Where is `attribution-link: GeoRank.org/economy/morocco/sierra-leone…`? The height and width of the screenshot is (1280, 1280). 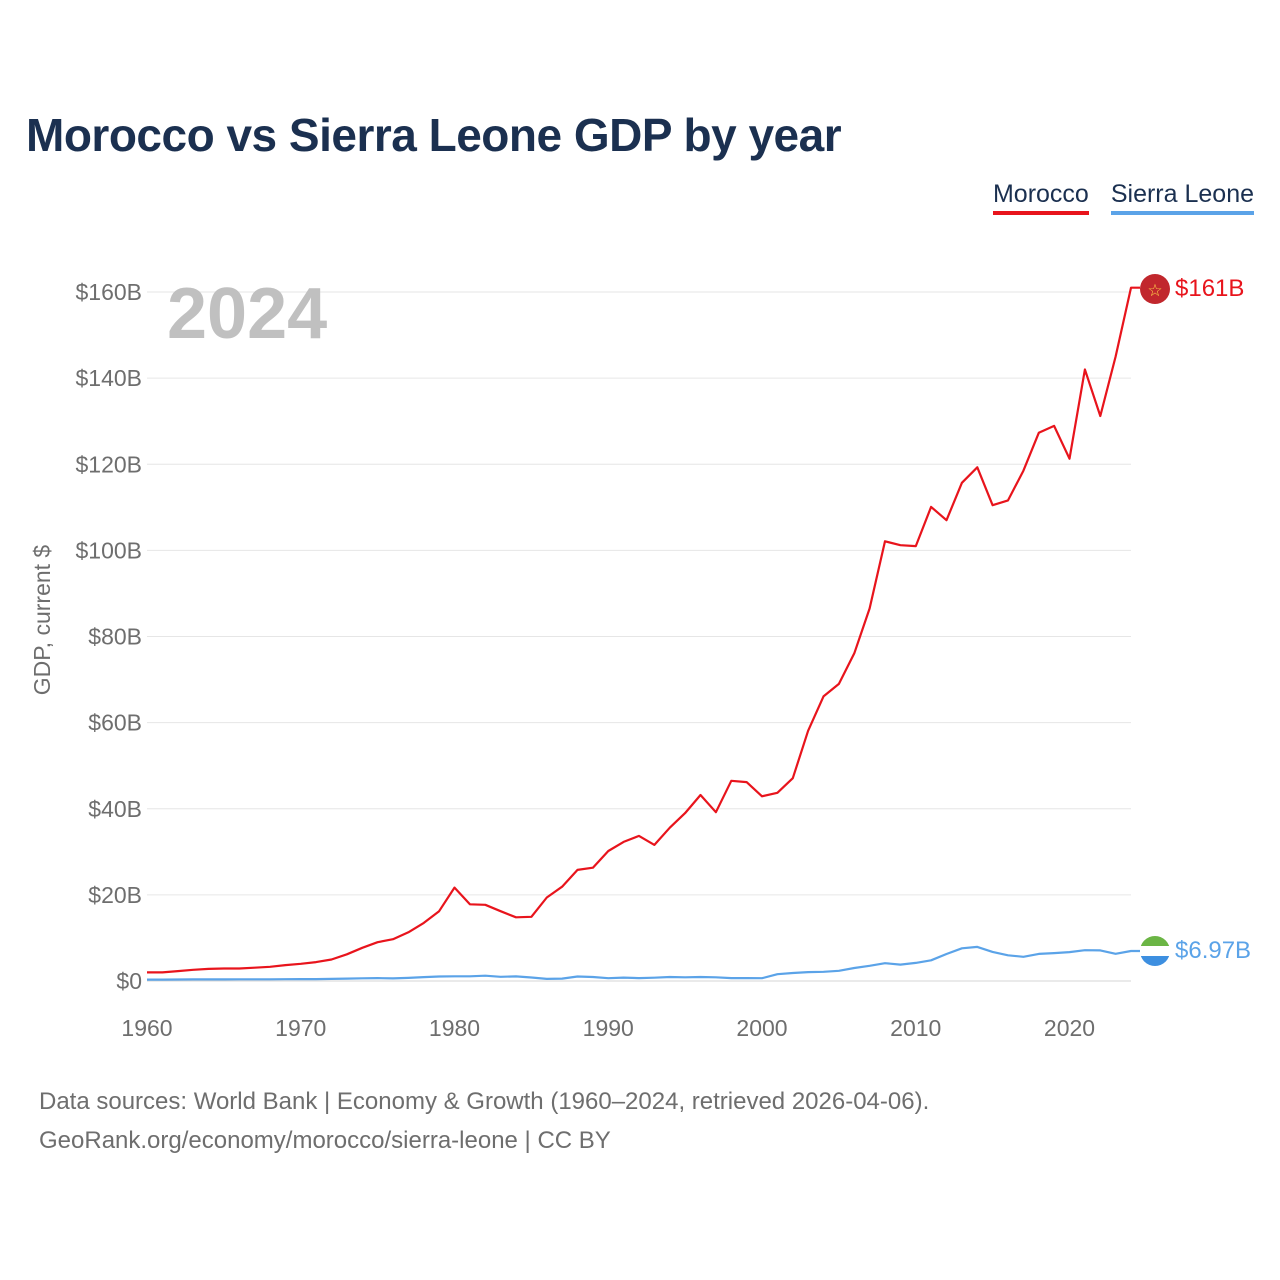 attribution-link: GeoRank.org/economy/morocco/sierra-leone… is located at coordinates (325, 1140).